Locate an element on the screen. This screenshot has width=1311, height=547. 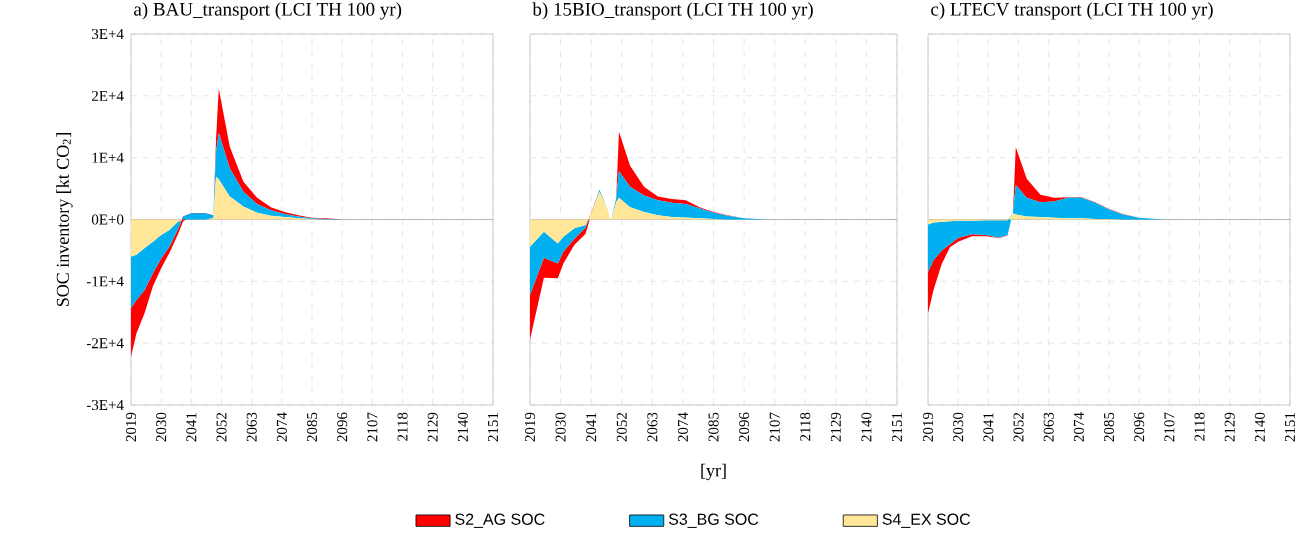
chart-title: a) BAU_transport (LCI TH 100 yr) is located at coordinates (268, 11).